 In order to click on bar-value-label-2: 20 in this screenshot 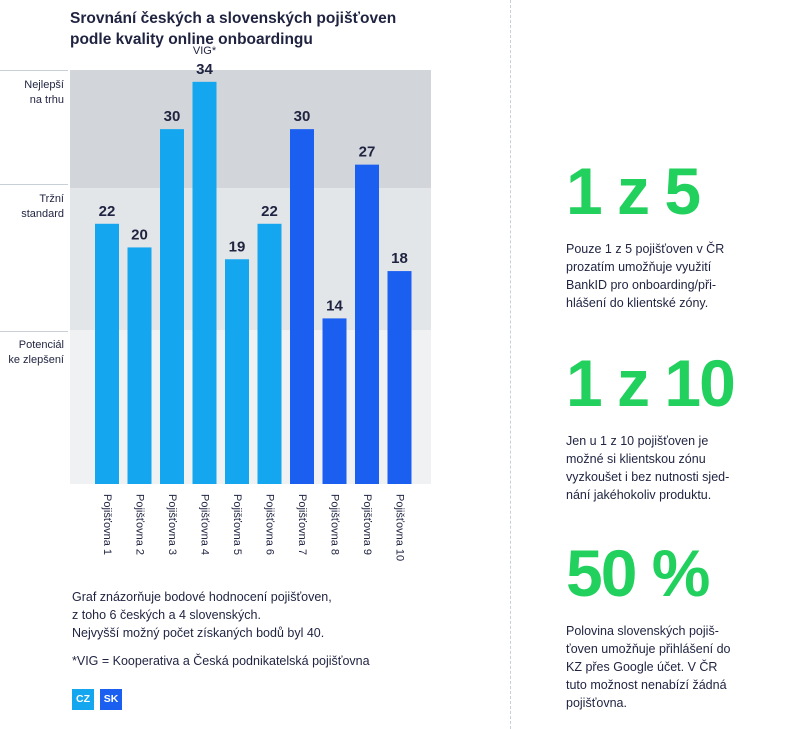, I will do `click(139, 234)`.